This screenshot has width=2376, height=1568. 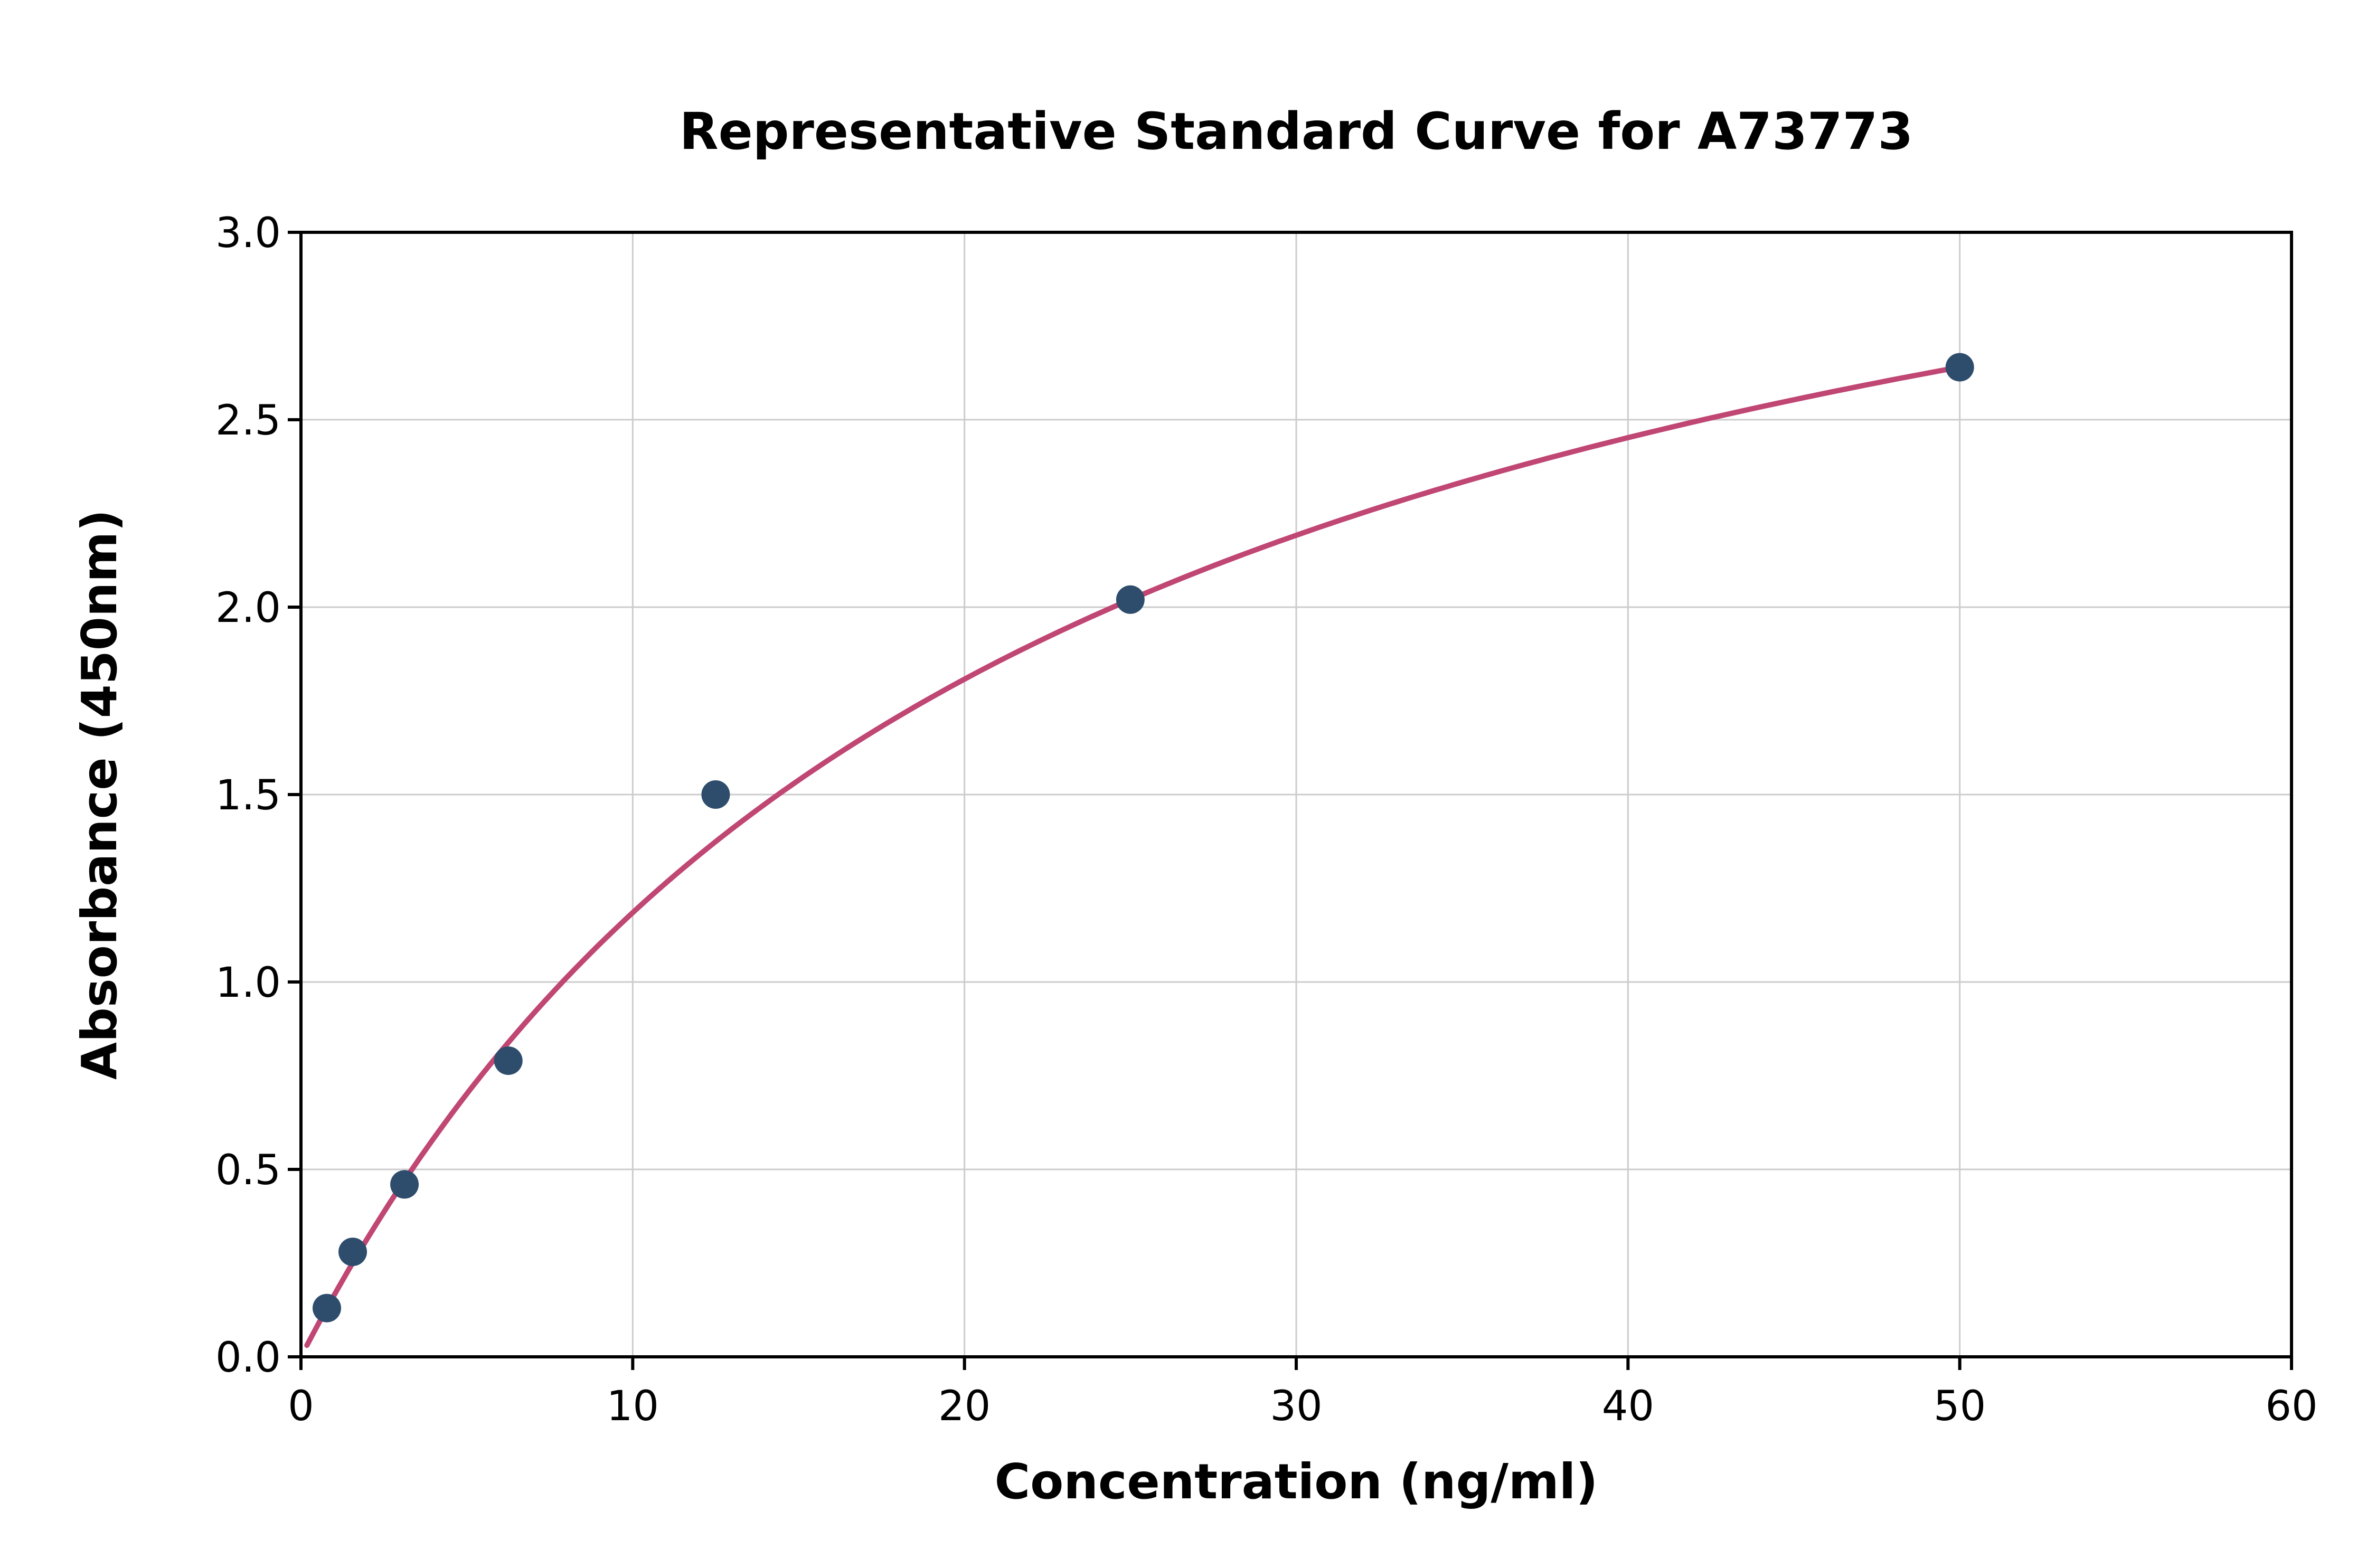 I want to click on x-tick-label: 60, so click(x=2291, y=1407).